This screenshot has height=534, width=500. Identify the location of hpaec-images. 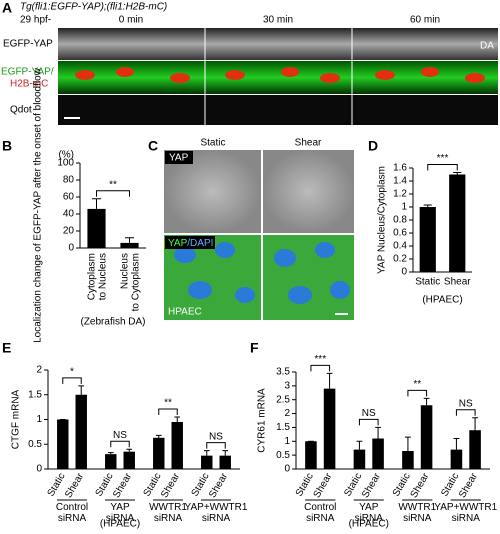
(259, 235).